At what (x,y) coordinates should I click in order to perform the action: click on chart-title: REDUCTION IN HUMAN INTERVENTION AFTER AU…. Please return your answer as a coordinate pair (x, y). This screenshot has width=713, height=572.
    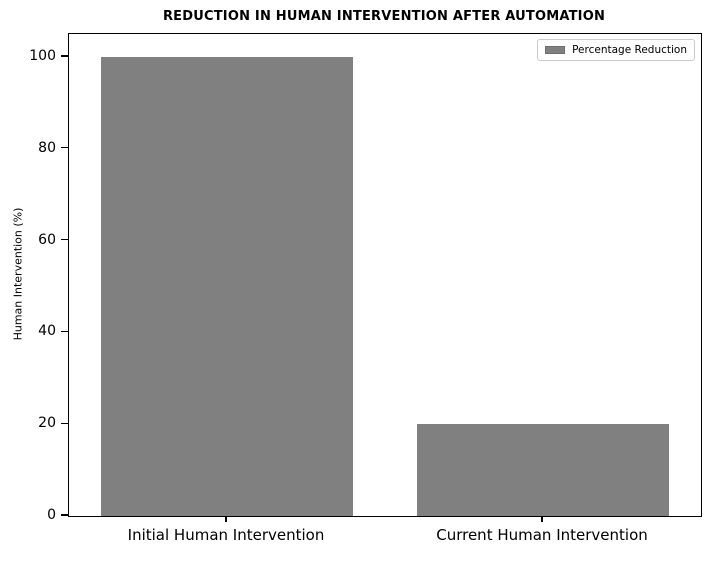
    Looking at the image, I should click on (384, 16).